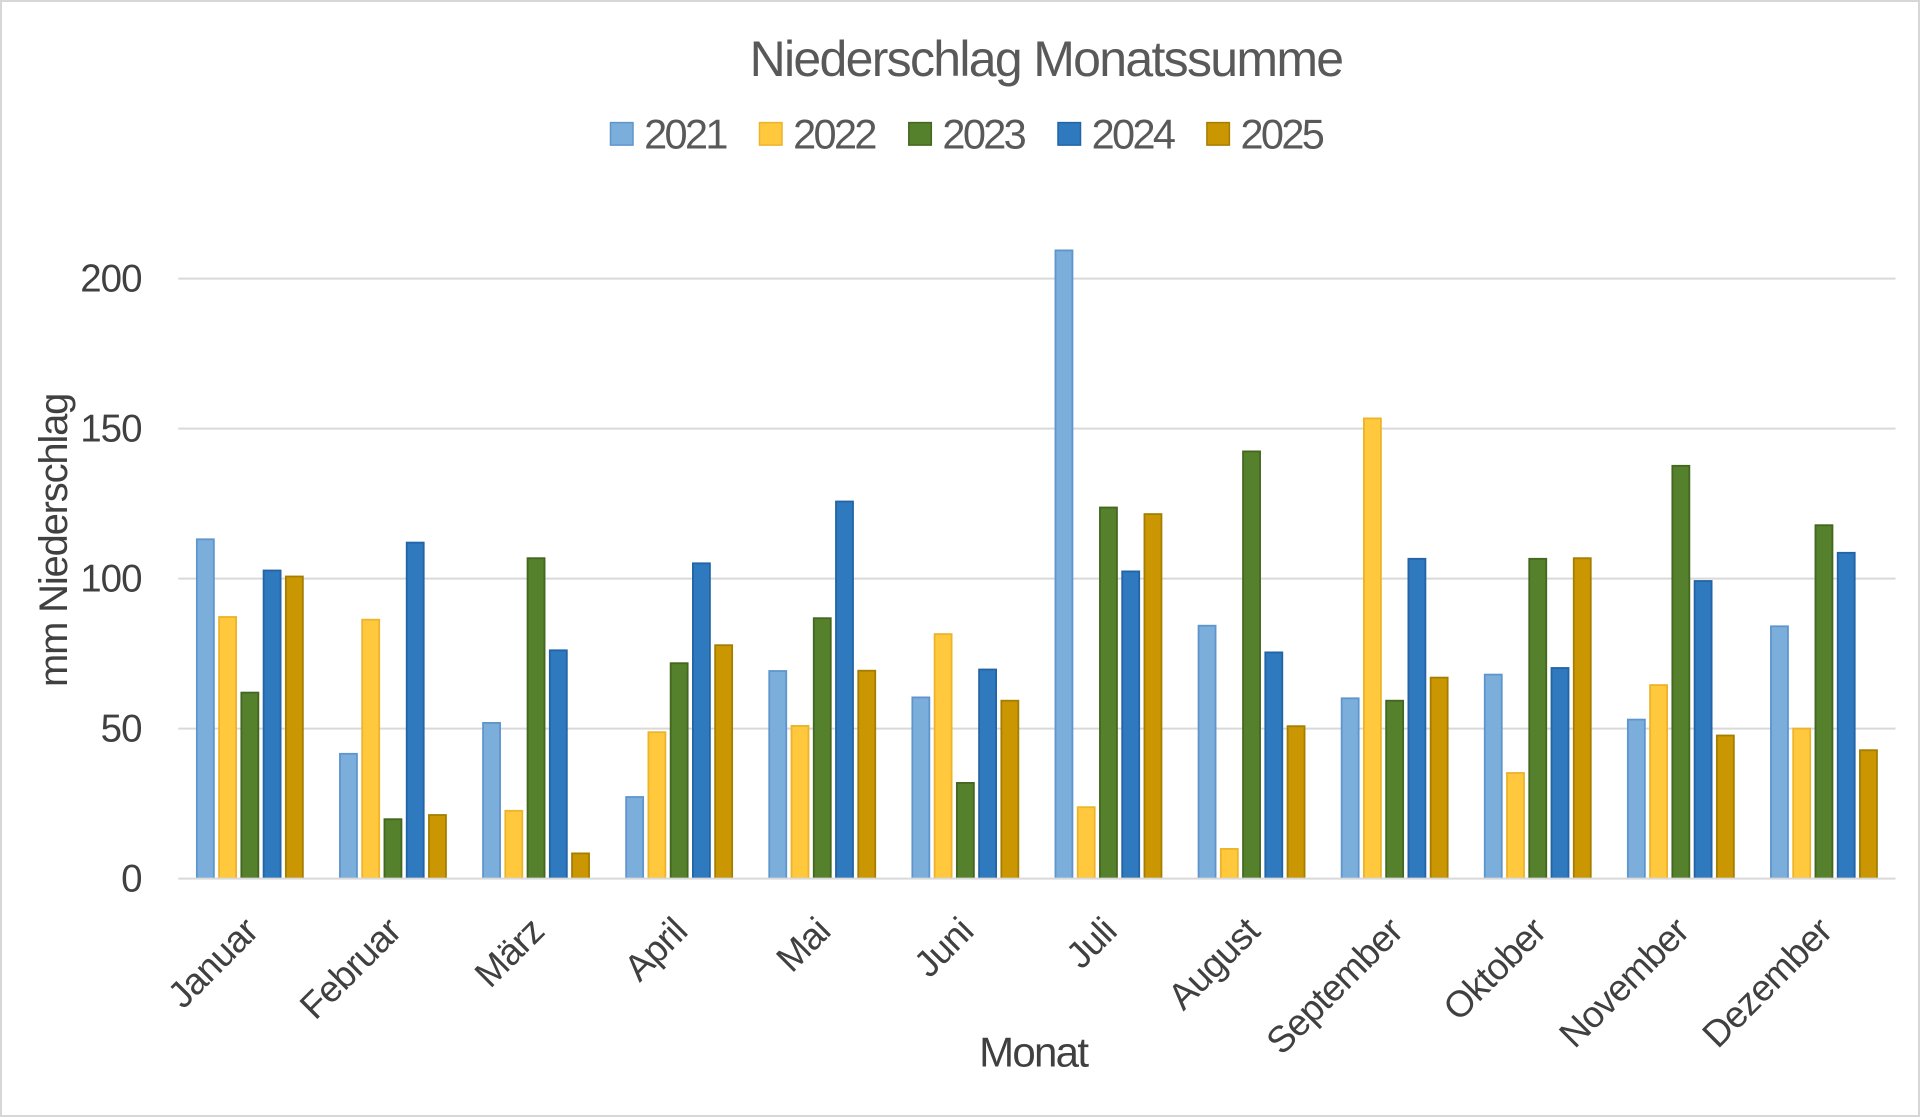  Describe the element at coordinates (110, 579) in the screenshot. I see `svg-text: 100` at that location.